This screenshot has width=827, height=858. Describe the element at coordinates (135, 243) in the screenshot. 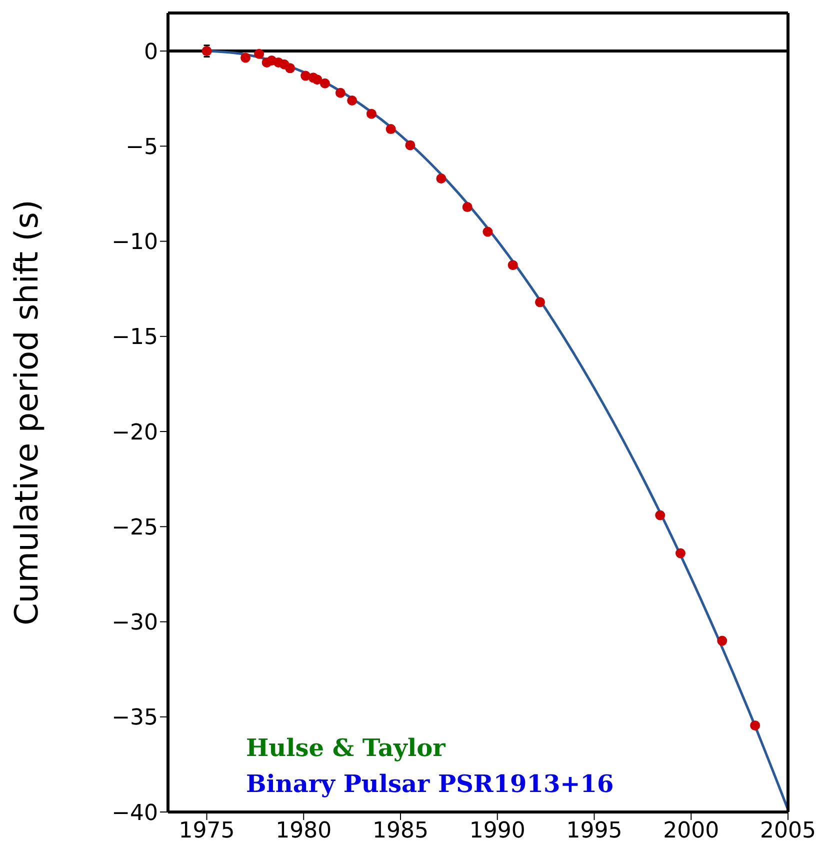

I see `y-tick-label: −10` at that location.